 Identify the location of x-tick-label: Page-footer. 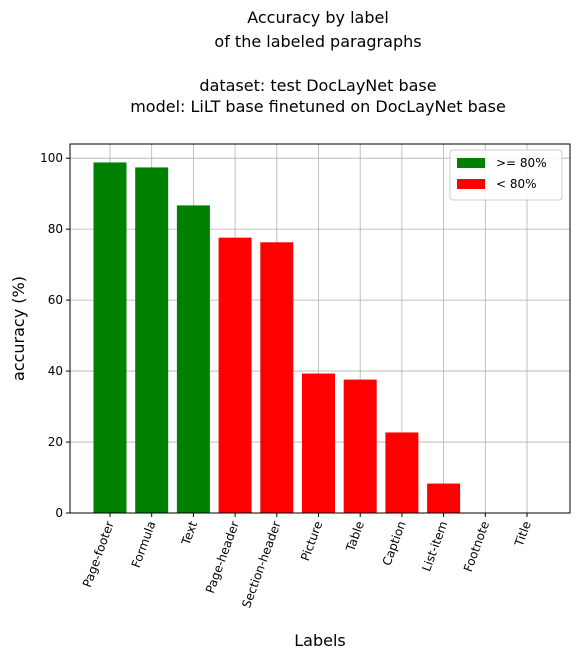
(98, 554).